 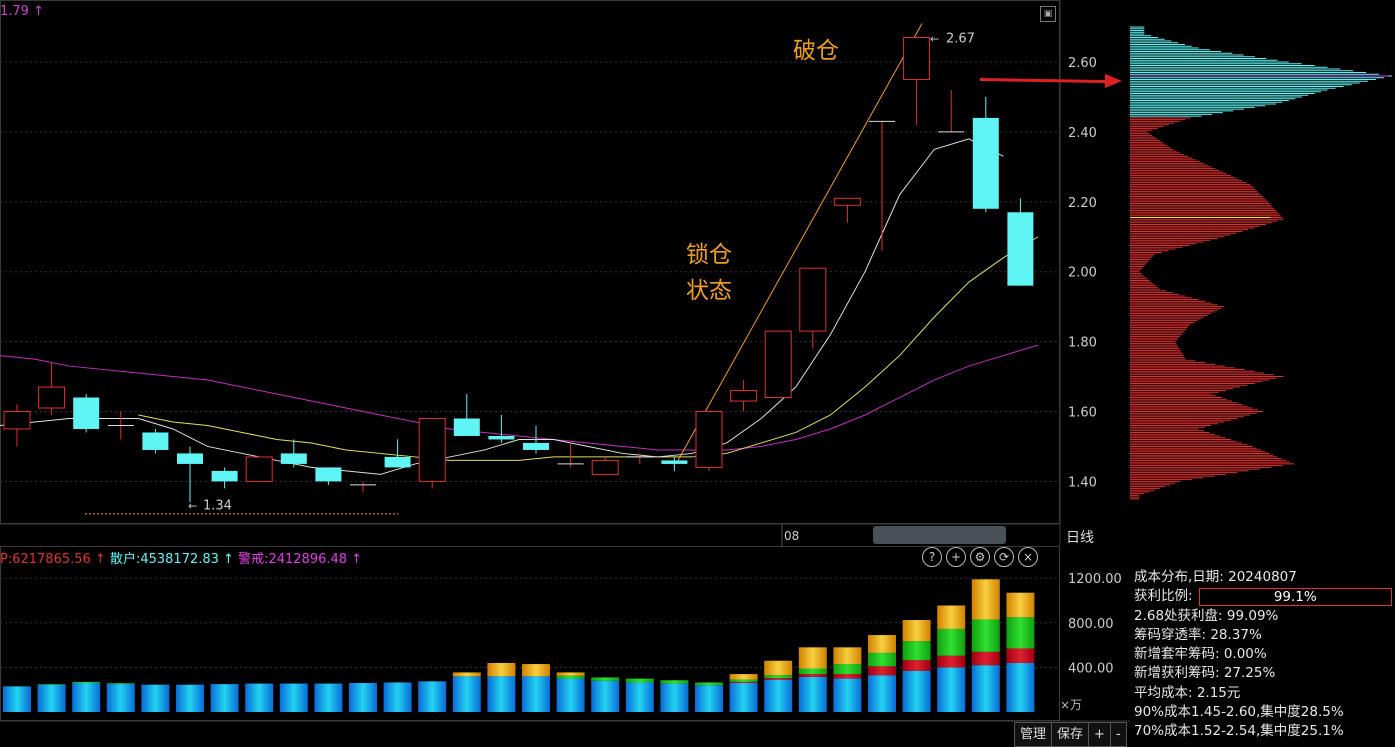 I want to click on legend-alert: 警戒:2412896.48 ↑, so click(x=300, y=559).